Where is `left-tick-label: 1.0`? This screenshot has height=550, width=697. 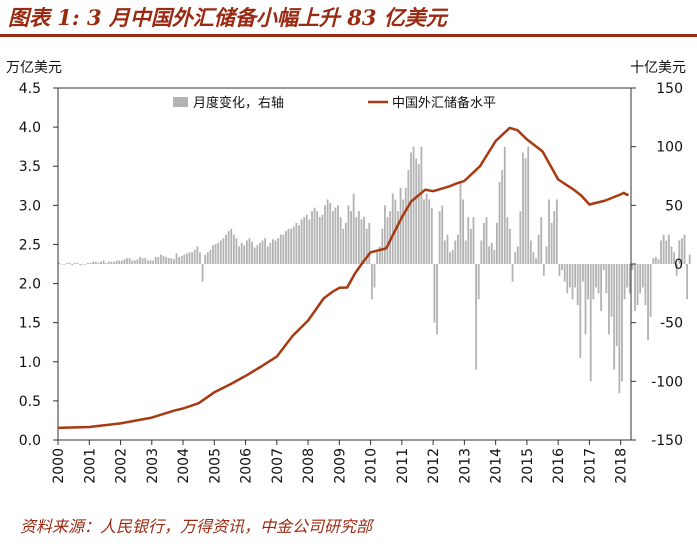
left-tick-label: 1.0 is located at coordinates (30, 363).